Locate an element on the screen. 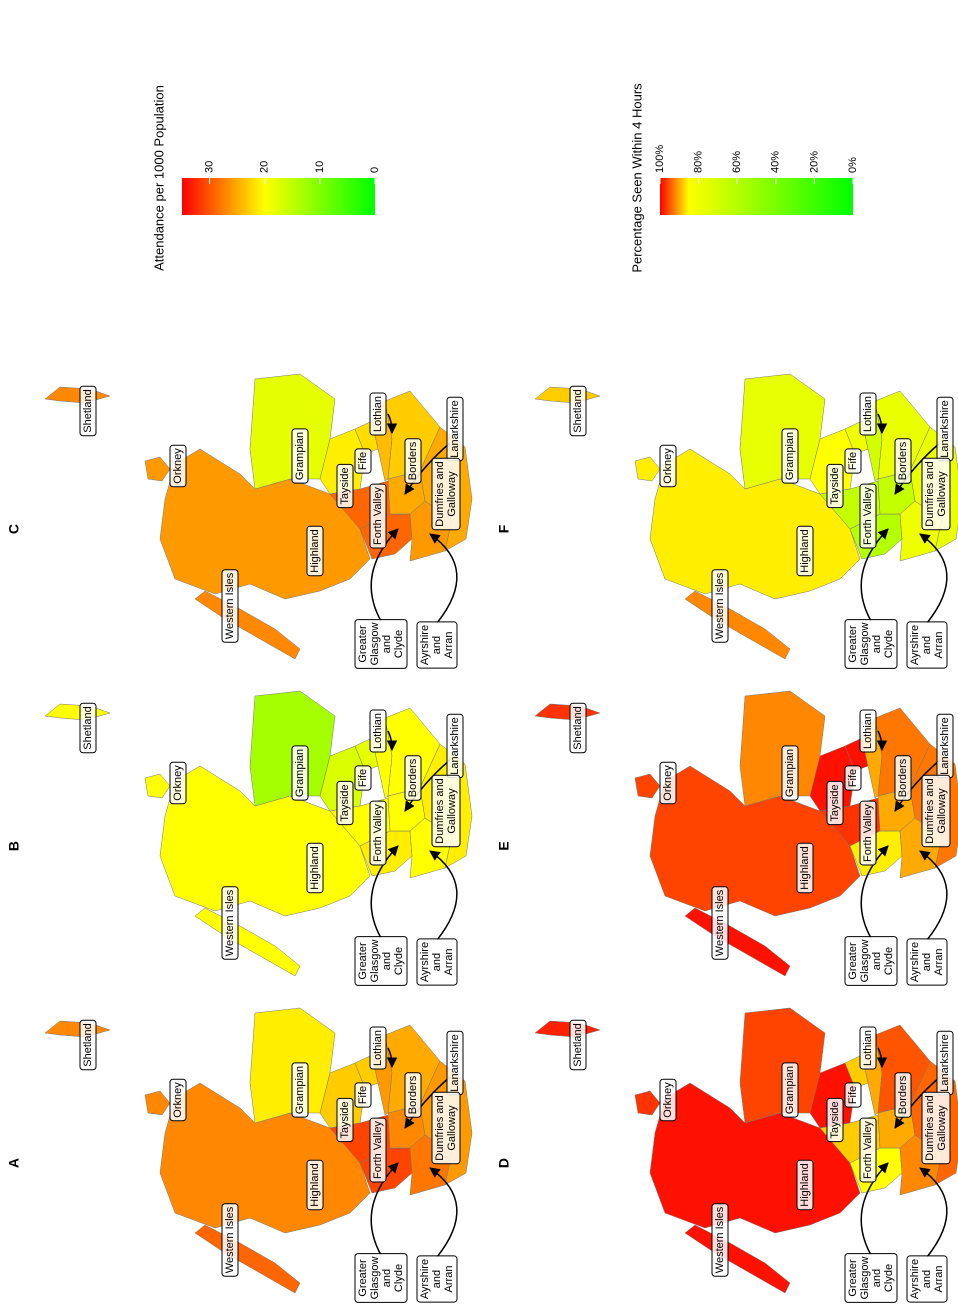 The height and width of the screenshot is (1313, 958). region-name: Western Isles is located at coordinates (230, 922).